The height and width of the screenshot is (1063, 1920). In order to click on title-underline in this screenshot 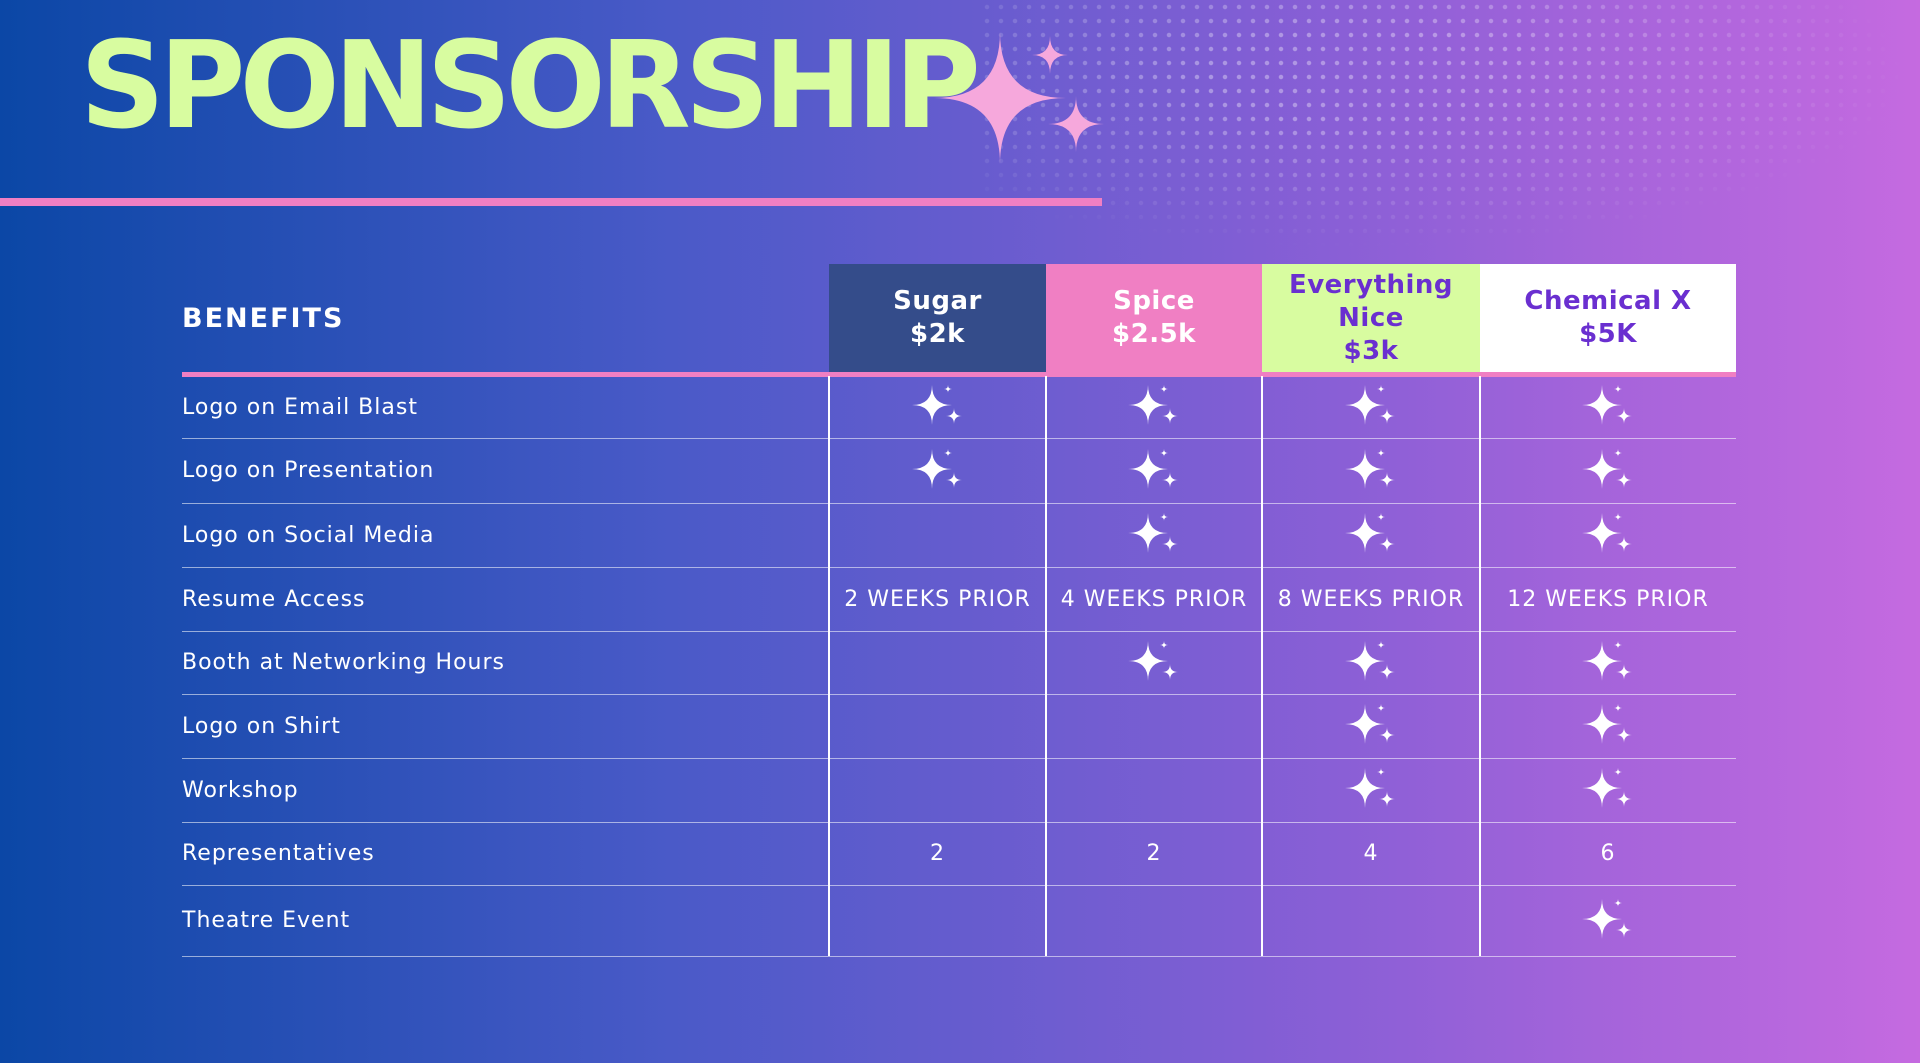, I will do `click(551, 202)`.